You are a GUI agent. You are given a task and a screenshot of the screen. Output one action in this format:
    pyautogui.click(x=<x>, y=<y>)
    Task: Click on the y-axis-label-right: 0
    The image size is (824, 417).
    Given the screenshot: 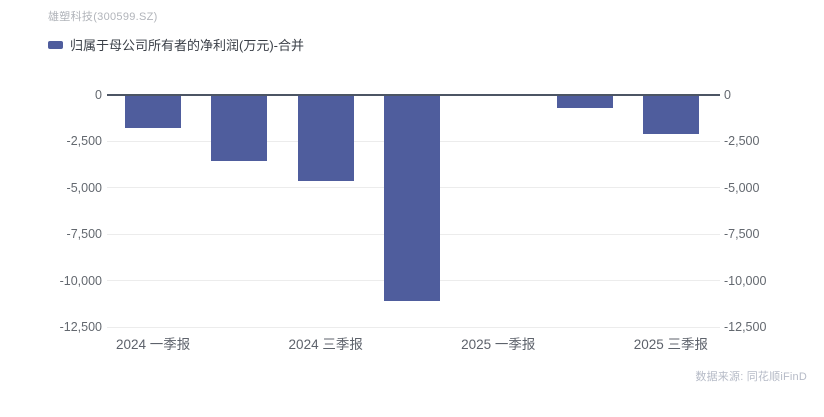 What is the action you would take?
    pyautogui.click(x=727, y=95)
    